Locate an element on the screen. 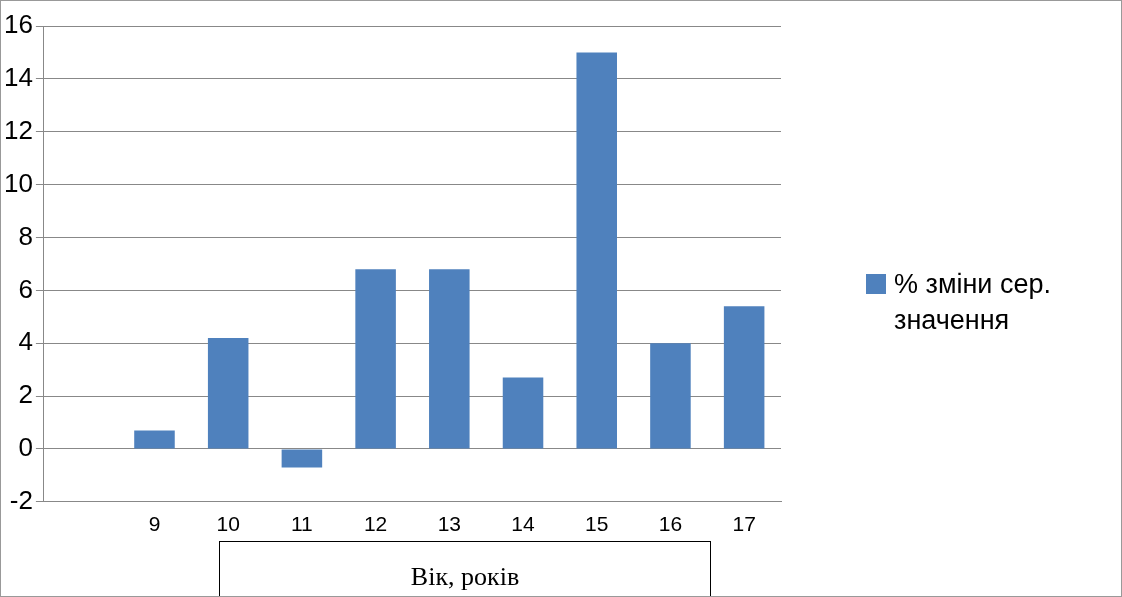 The image size is (1122, 597). x-axis-title: Вік, років is located at coordinates (465, 569).